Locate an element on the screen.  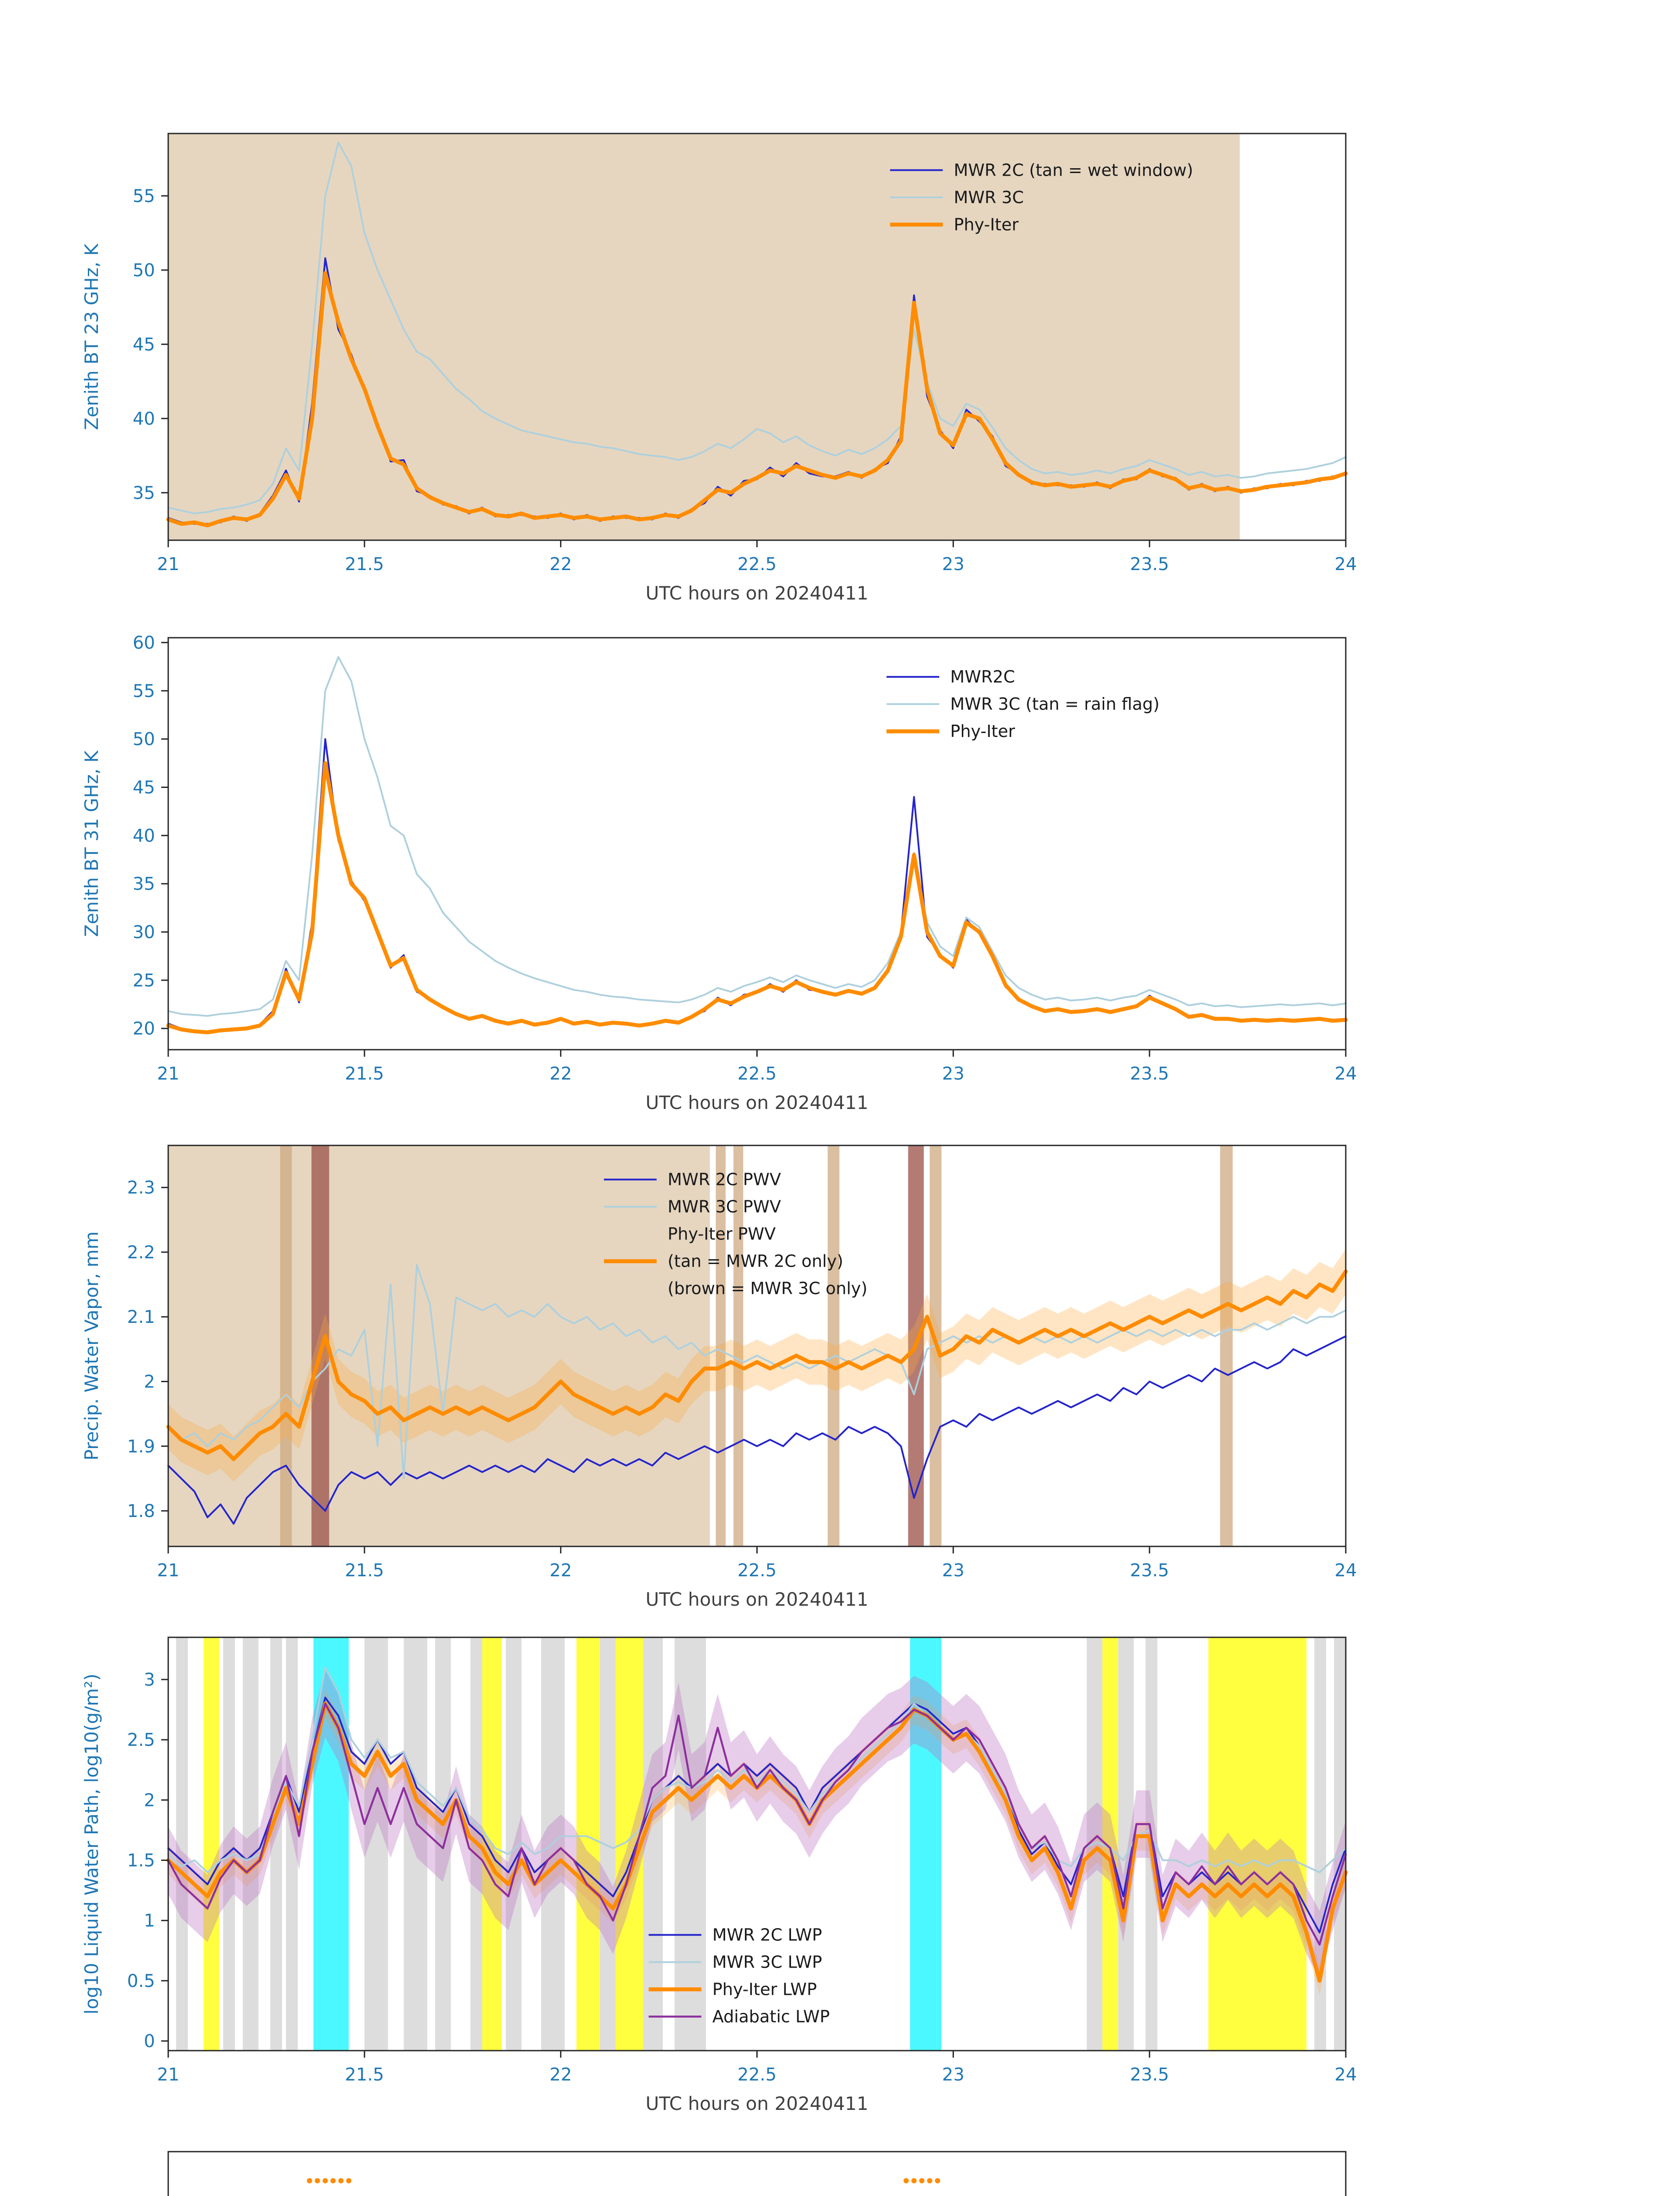
pwv-y-tick-label: 2 is located at coordinates (149, 1382).